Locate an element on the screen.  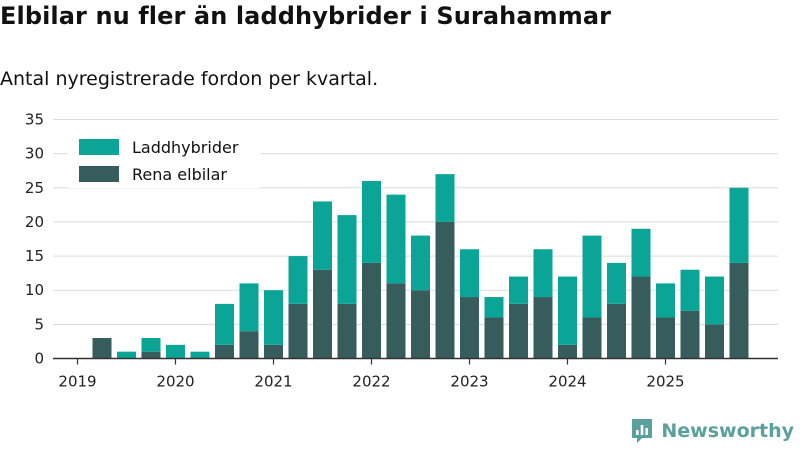
legend-label: Laddhybrider is located at coordinates (185, 147).